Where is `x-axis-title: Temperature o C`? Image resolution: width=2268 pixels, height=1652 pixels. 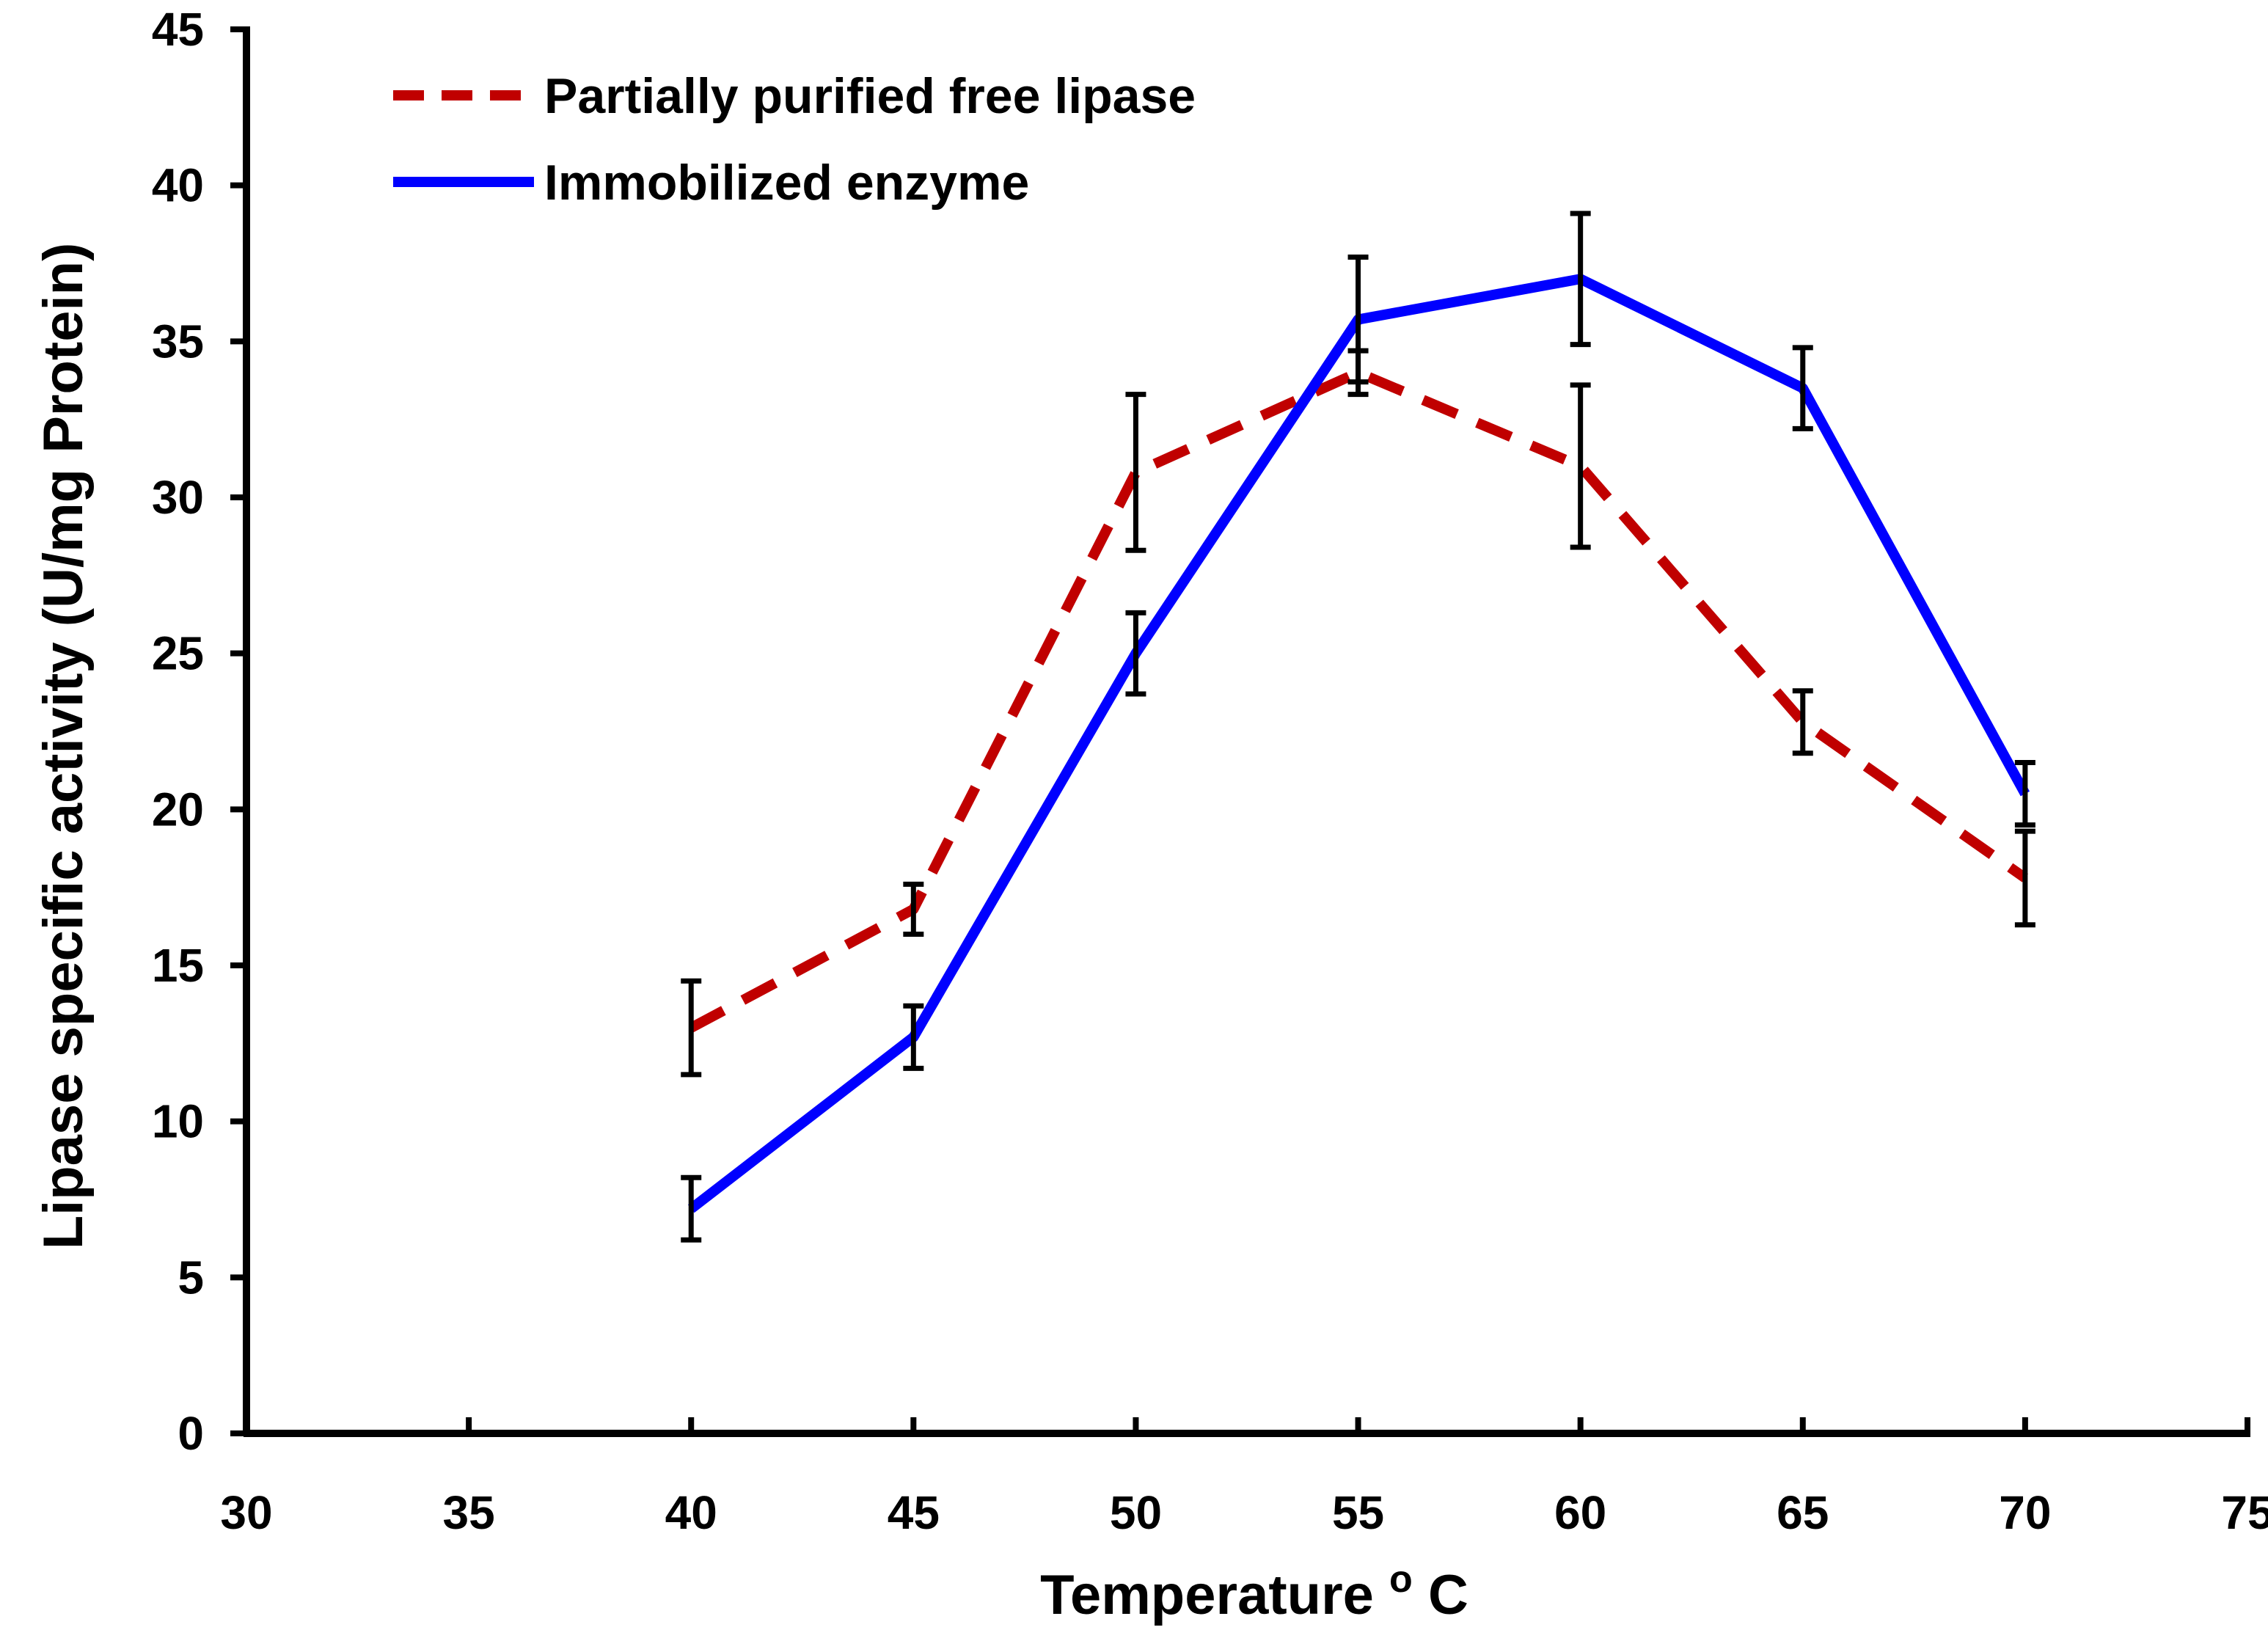
x-axis-title: Temperature o C is located at coordinates (1254, 1584).